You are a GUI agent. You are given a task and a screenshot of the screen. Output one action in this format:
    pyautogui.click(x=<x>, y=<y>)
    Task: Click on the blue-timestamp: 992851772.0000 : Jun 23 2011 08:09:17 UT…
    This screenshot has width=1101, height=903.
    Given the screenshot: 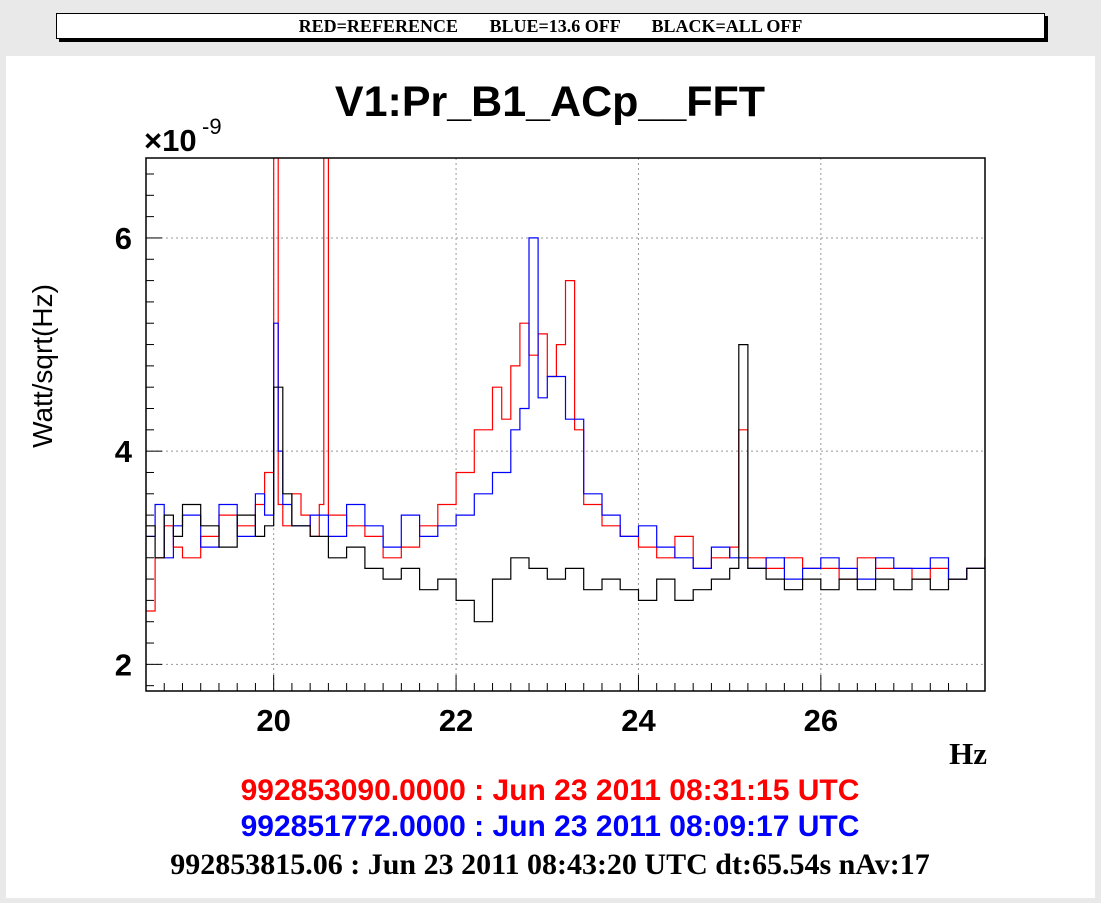 What is the action you would take?
    pyautogui.click(x=550, y=826)
    